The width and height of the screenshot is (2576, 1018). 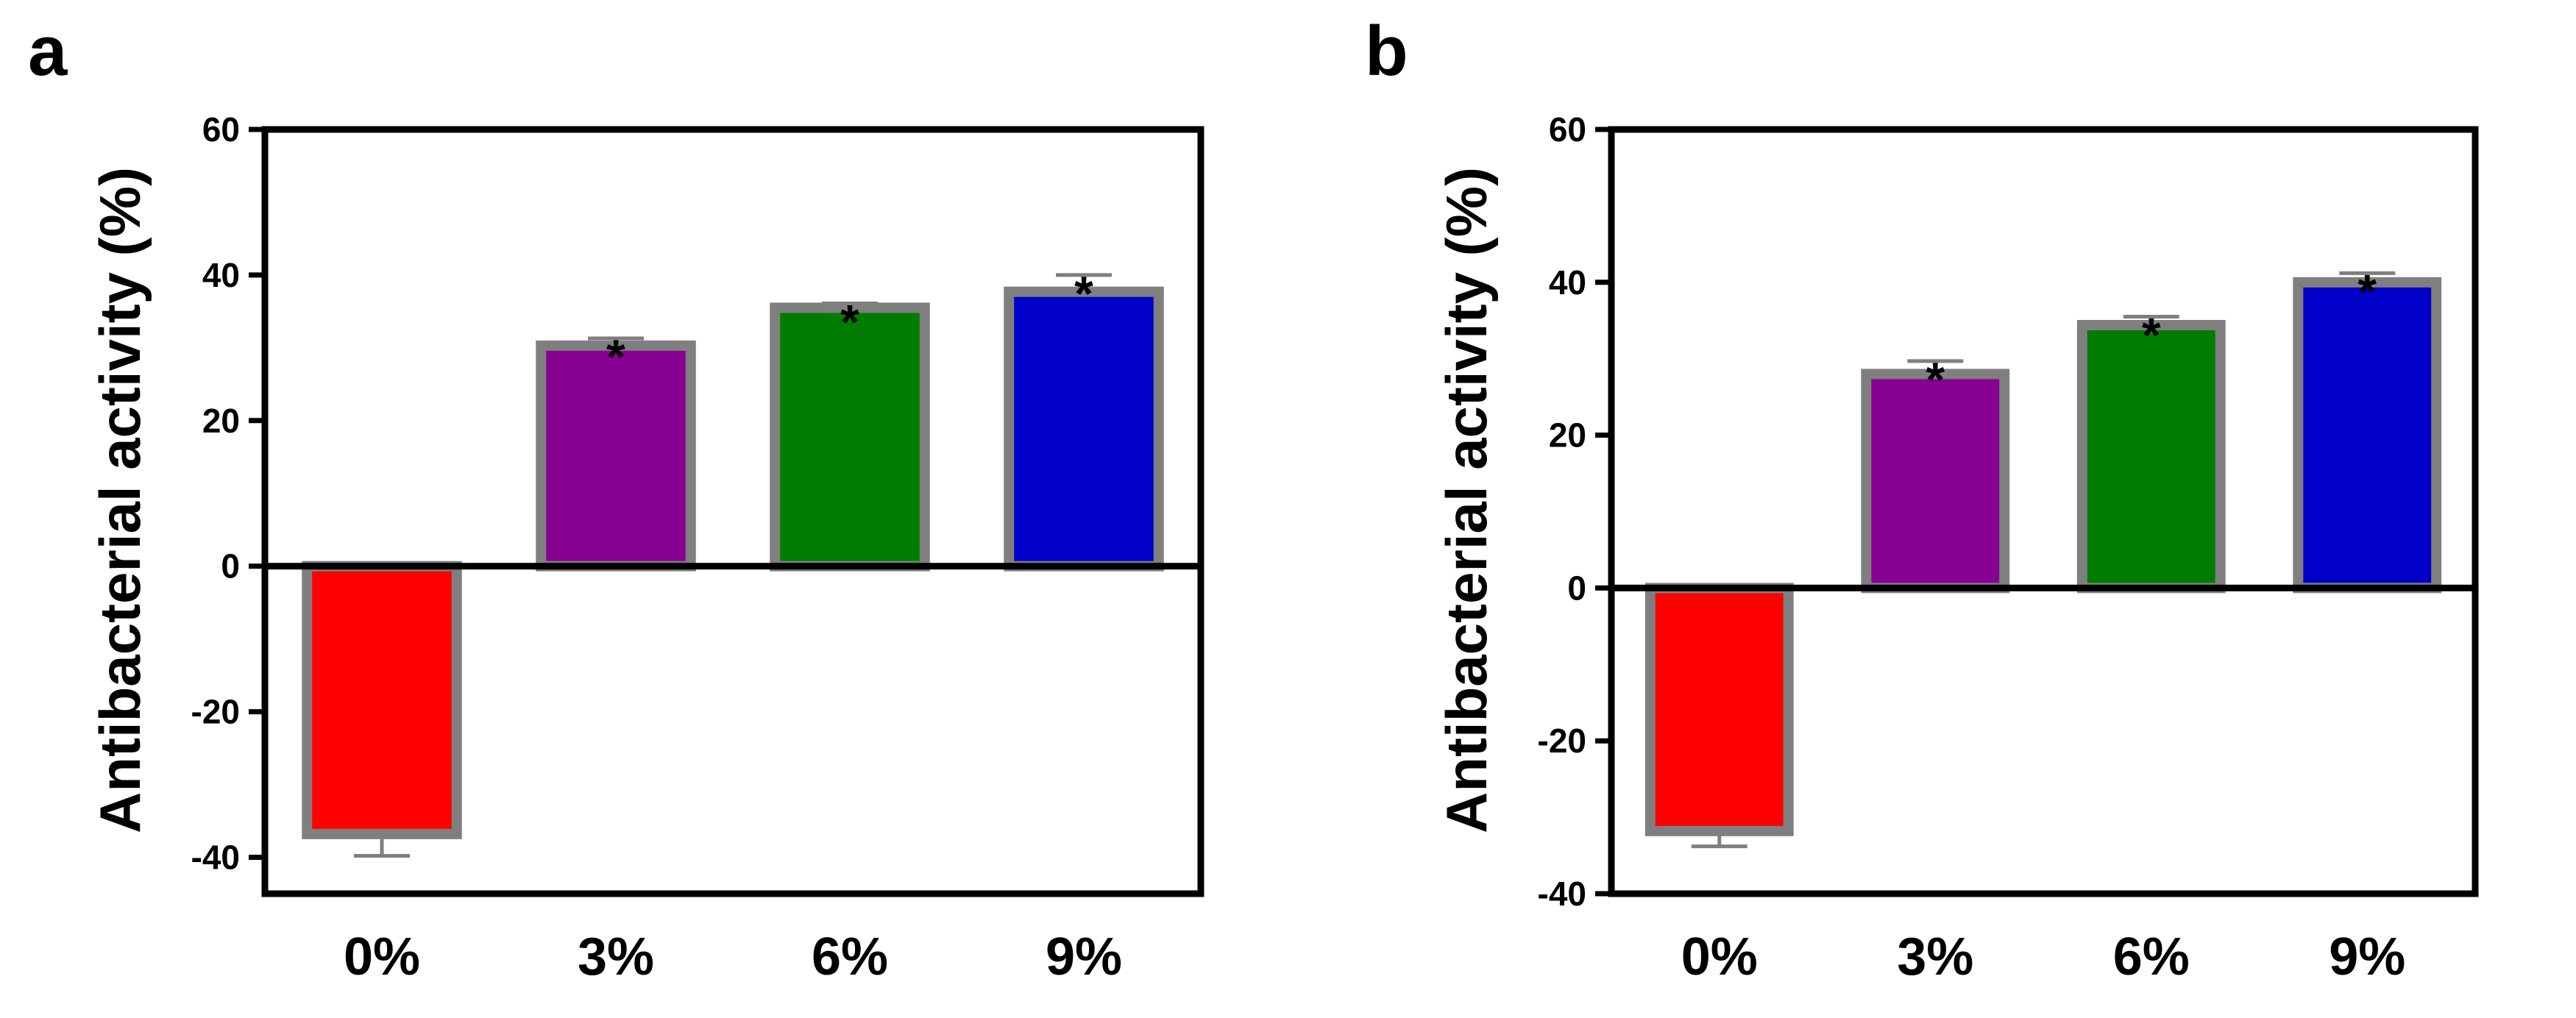 I want to click on panel-label: b, so click(x=1386, y=51).